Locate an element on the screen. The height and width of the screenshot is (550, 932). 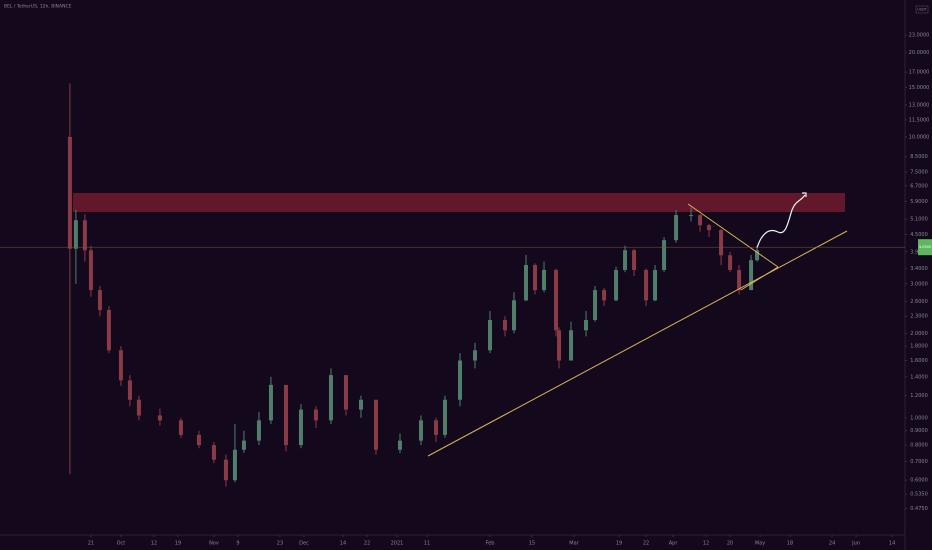
y-tick-label: 0.6000 is located at coordinates (919, 481).